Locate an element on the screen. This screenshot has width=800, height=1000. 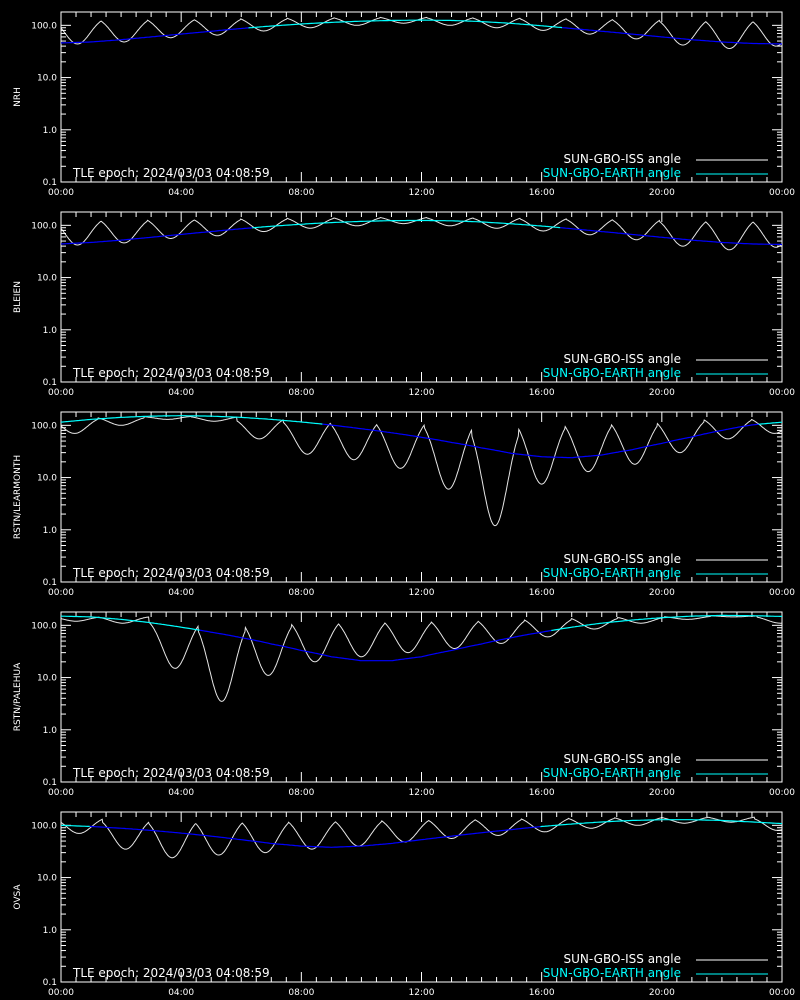
y-axis-label: NRH is located at coordinates (18, 97).